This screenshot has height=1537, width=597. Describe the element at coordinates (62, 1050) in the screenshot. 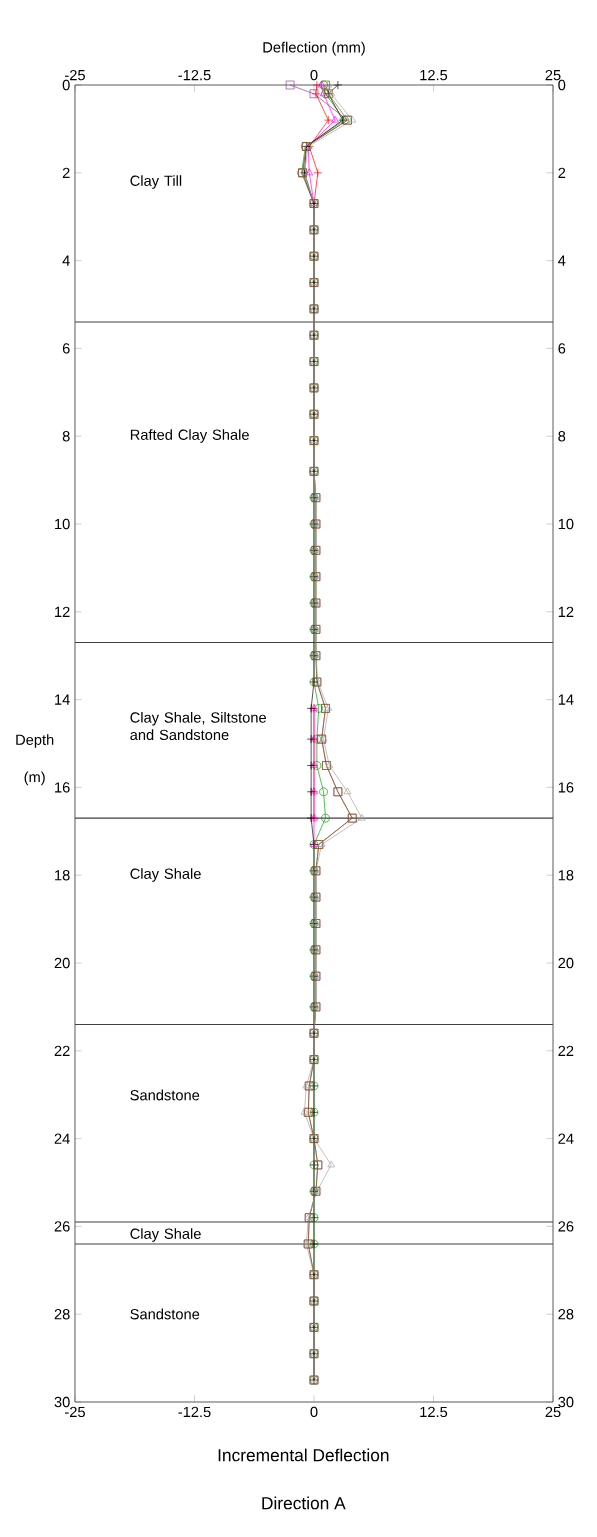

I see `y-tick-label: 22` at that location.